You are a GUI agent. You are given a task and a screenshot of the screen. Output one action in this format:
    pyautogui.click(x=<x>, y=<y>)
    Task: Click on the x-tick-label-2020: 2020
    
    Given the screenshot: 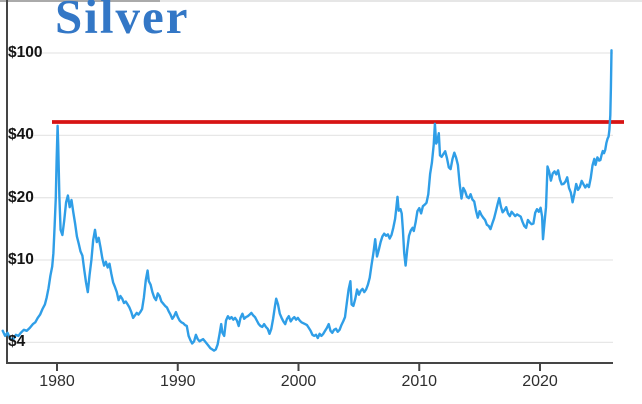 What is the action you would take?
    pyautogui.click(x=540, y=381)
    